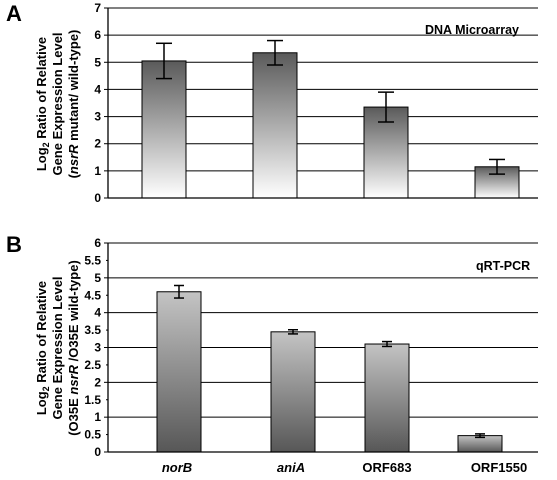  What do you see at coordinates (386, 467) in the screenshot?
I see `category-label-orf683: ORF683` at bounding box center [386, 467].